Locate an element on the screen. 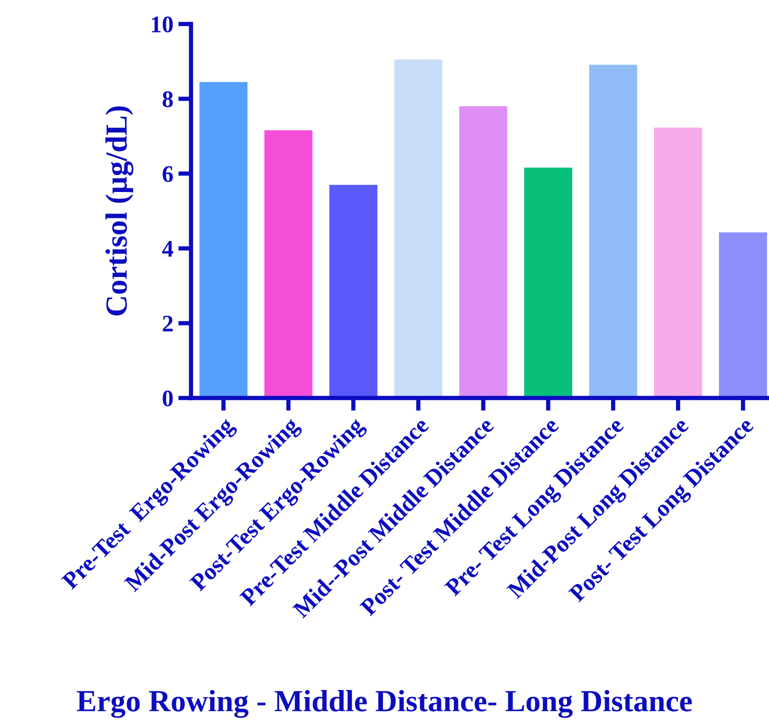  y-tick-label: 6 is located at coordinates (167, 174).